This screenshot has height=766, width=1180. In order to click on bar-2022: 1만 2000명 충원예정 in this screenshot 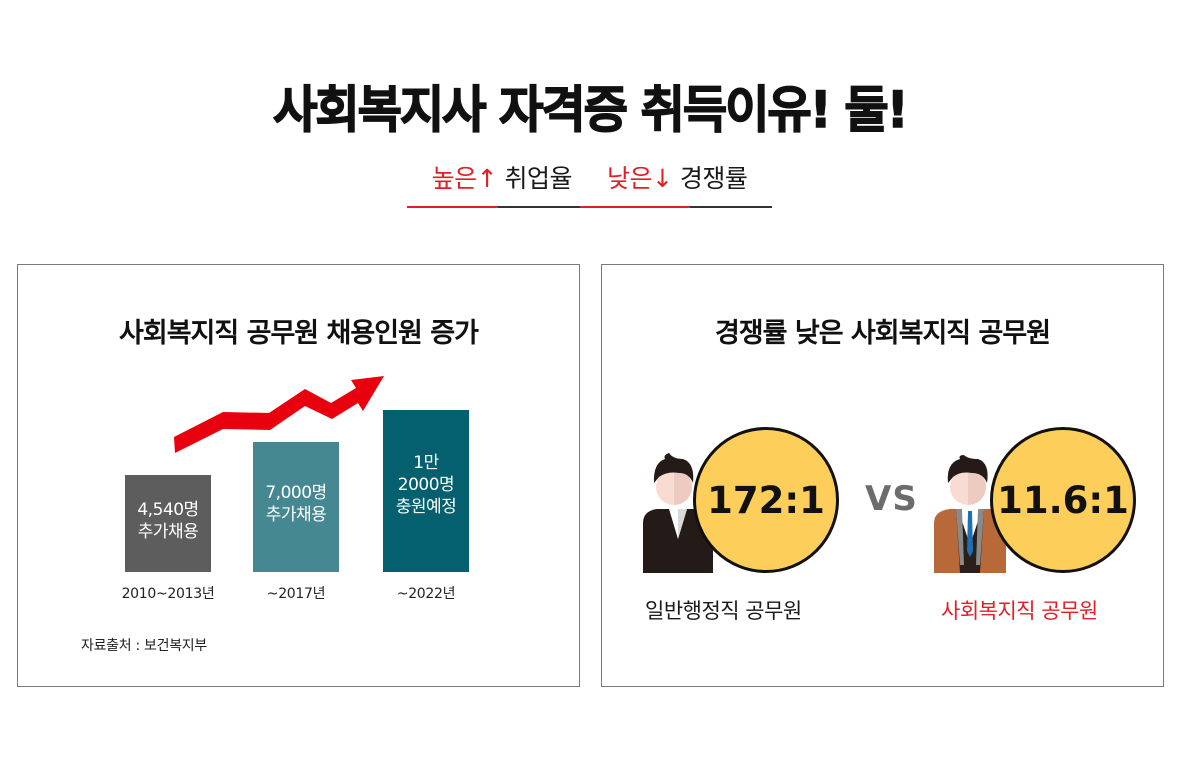, I will do `click(426, 491)`.